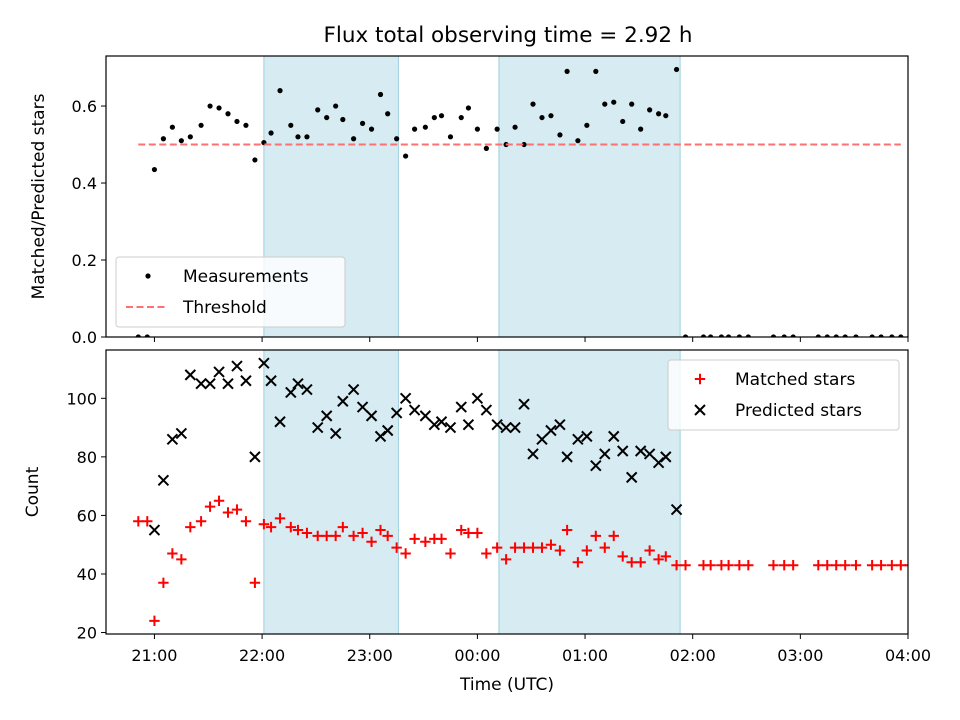 This screenshot has height=720, width=960. Describe the element at coordinates (693, 655) in the screenshot. I see `x-tick-label: 02:00` at that location.